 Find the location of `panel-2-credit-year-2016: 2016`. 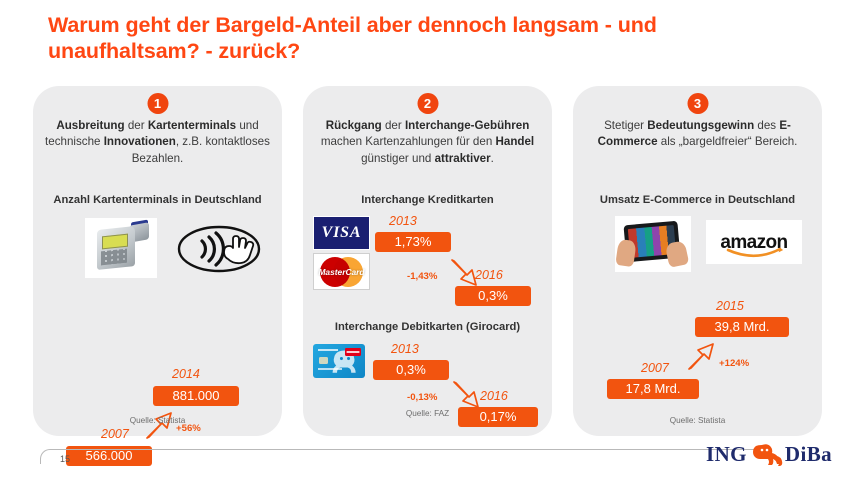

panel-2-credit-year-2016: 2016 is located at coordinates (489, 275).